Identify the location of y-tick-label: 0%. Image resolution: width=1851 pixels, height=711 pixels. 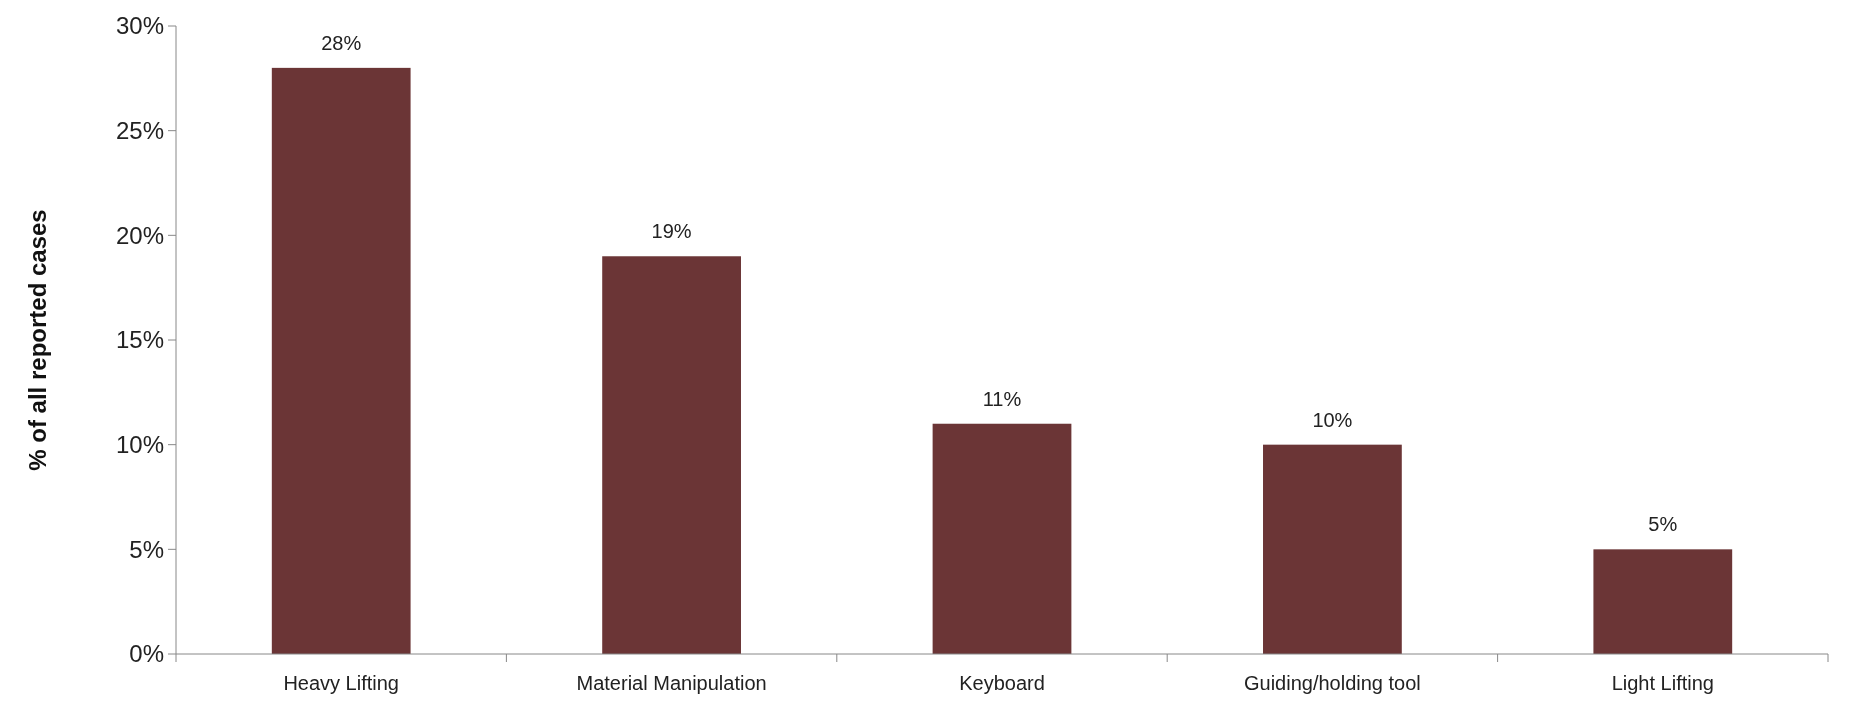
(146, 654).